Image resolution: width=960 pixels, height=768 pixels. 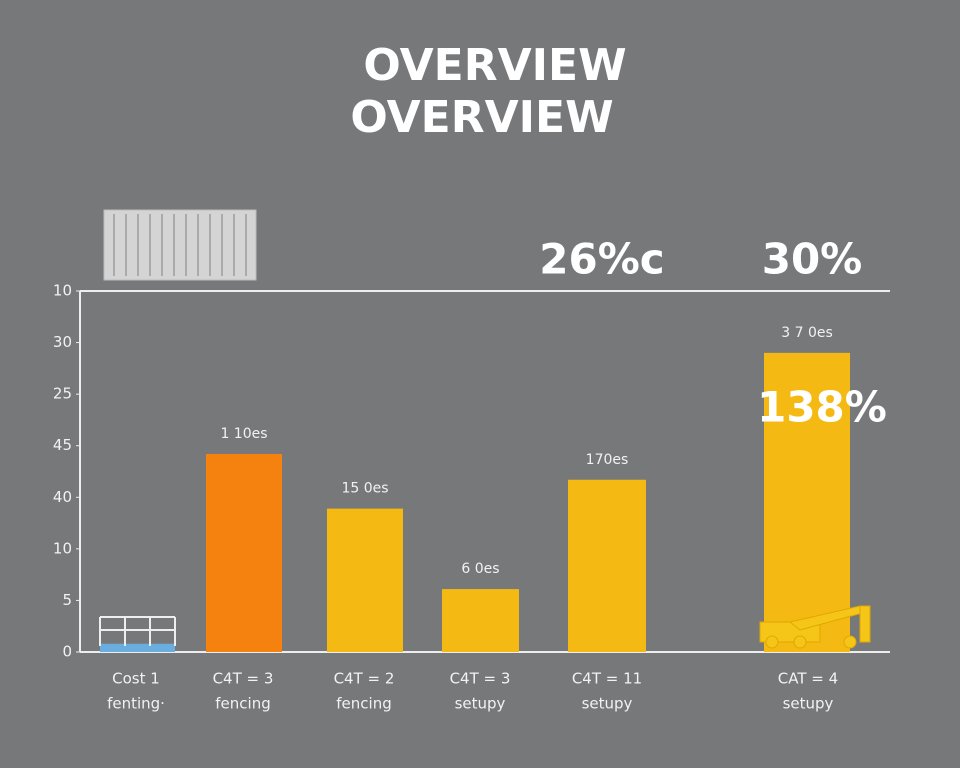 I want to click on value-label: 6 0es, so click(x=480, y=569).